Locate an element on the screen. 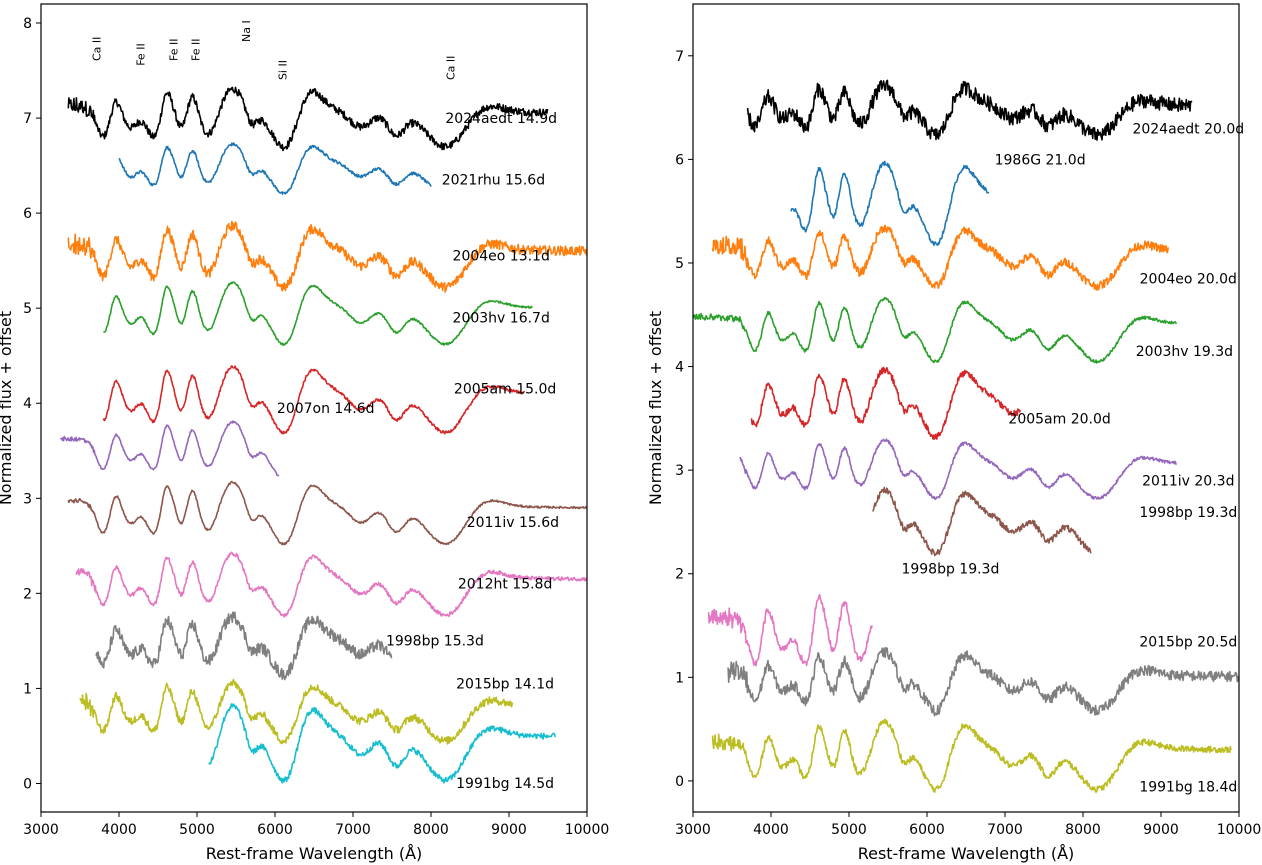 This screenshot has width=1262, height=865. spectrum-label: 2003hv 16.7d is located at coordinates (501, 318).